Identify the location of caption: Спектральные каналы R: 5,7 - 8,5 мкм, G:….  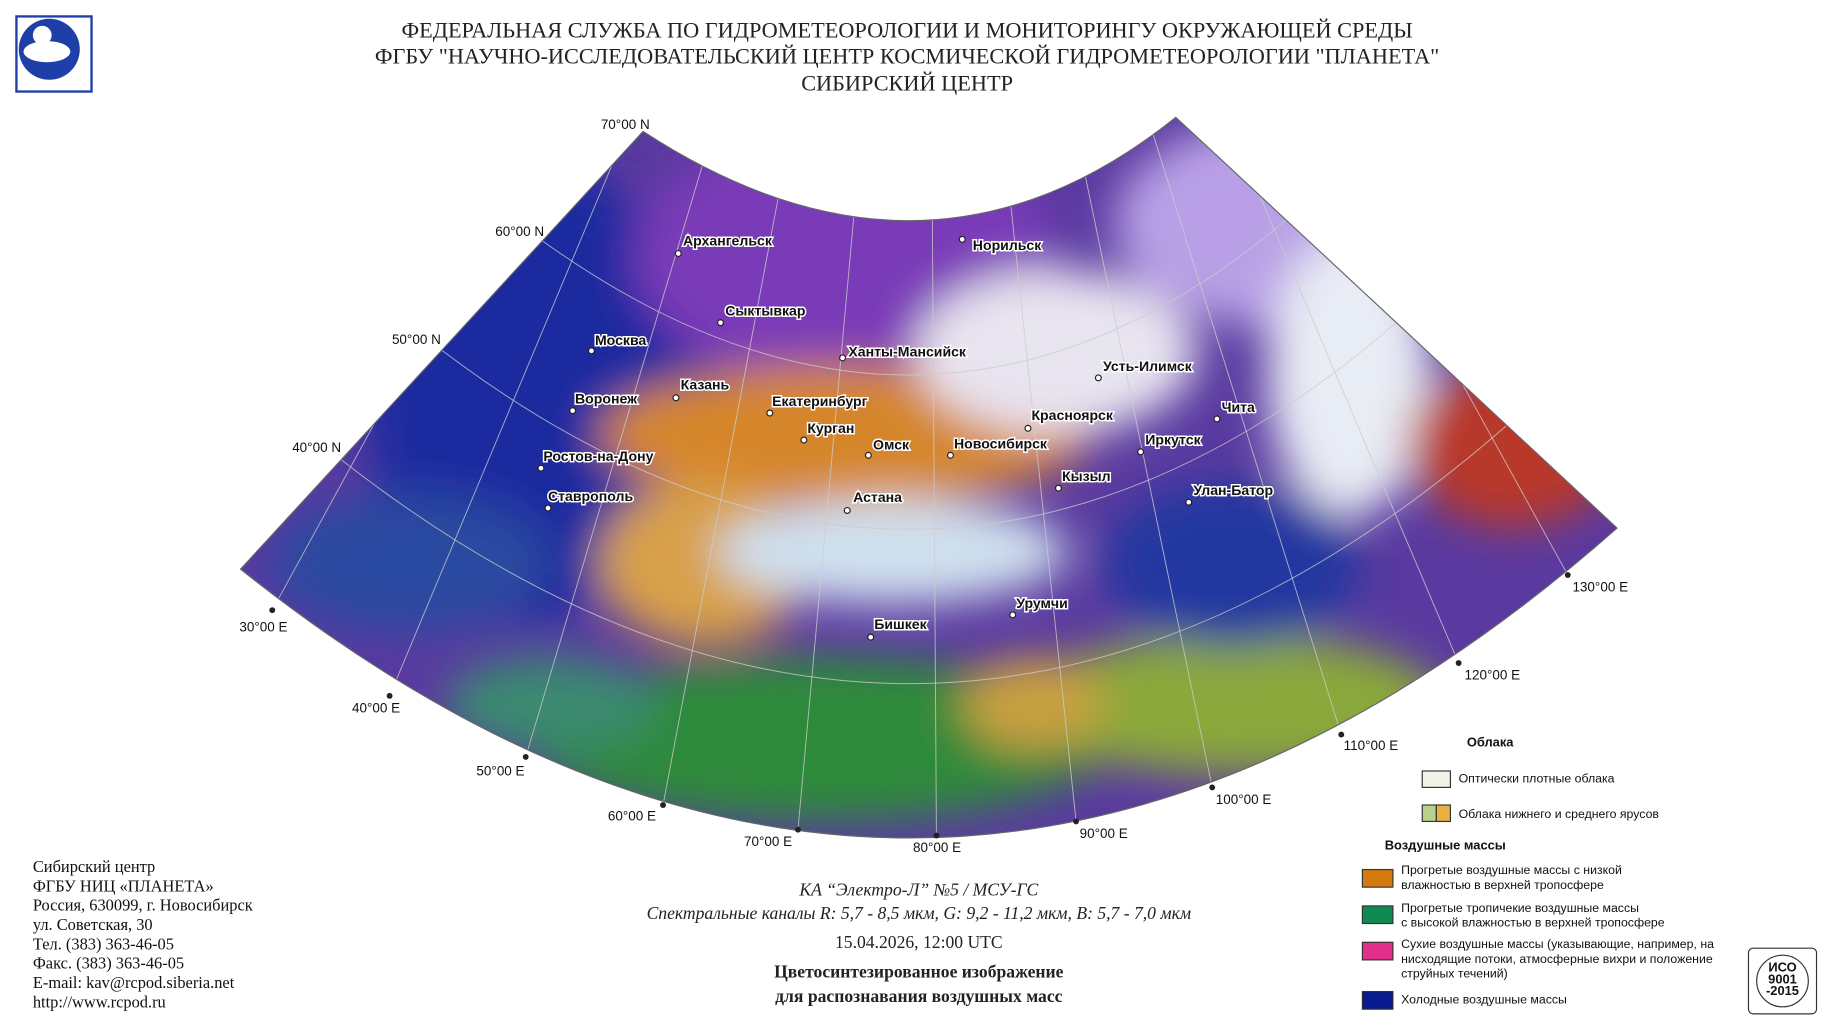
(919, 913).